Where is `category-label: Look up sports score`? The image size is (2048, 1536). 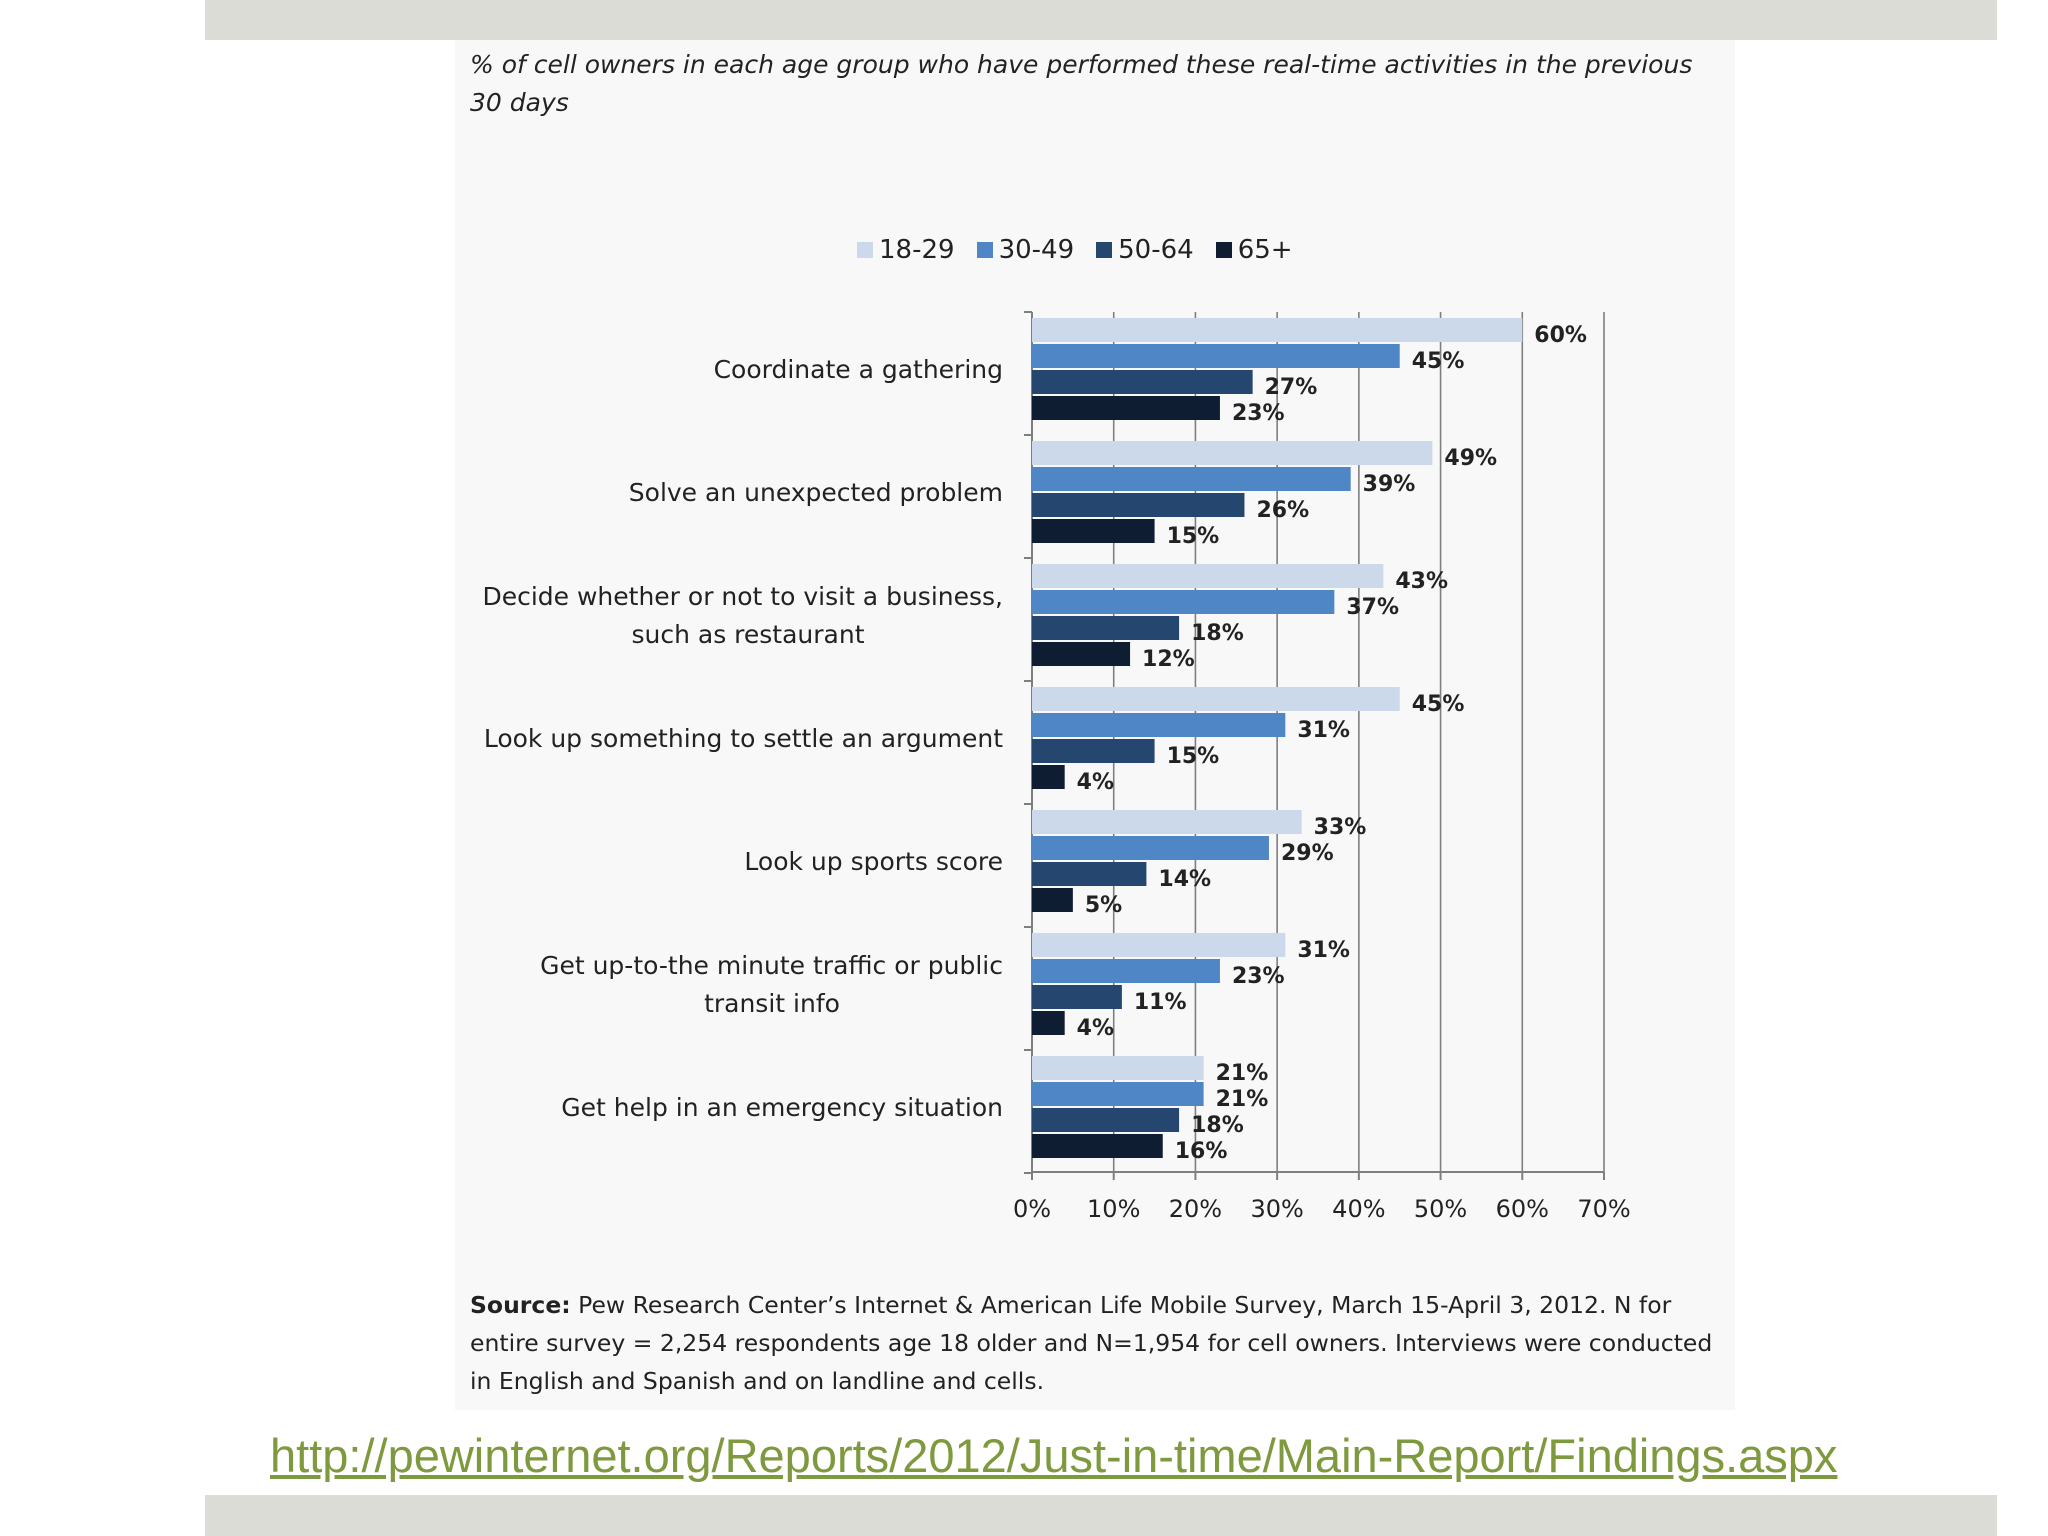
category-label: Look up sports score is located at coordinates (873, 861).